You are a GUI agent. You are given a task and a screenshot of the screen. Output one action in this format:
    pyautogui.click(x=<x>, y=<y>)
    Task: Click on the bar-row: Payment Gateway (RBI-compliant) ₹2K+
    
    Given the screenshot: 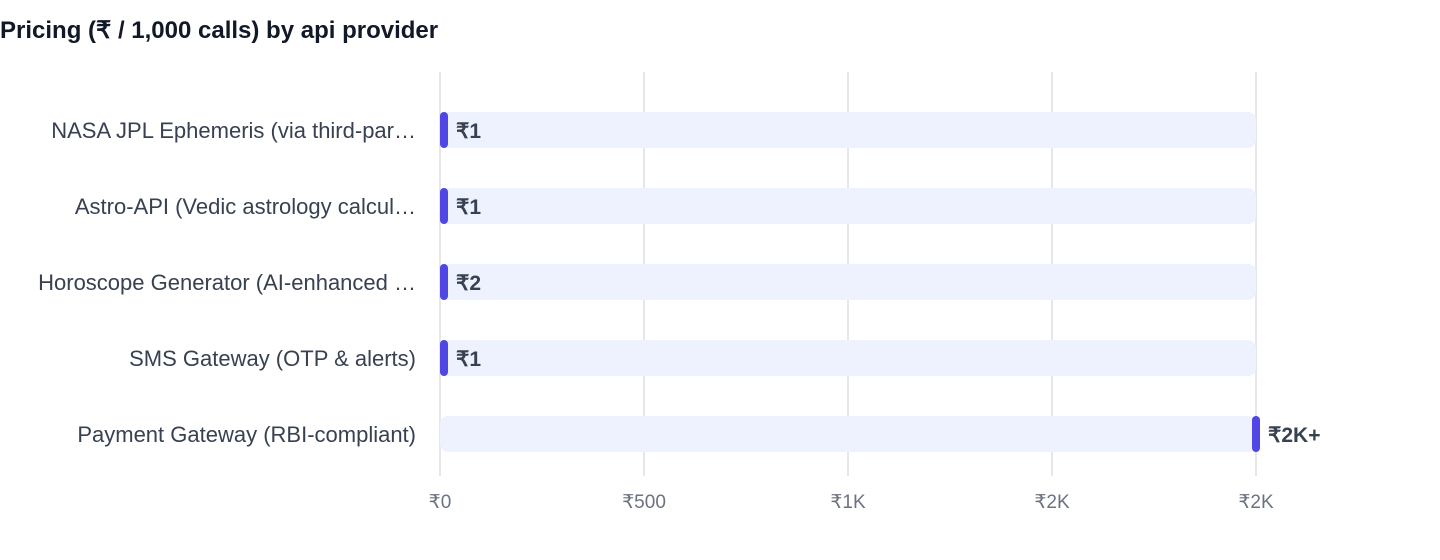 What is the action you would take?
    pyautogui.click(x=698, y=434)
    